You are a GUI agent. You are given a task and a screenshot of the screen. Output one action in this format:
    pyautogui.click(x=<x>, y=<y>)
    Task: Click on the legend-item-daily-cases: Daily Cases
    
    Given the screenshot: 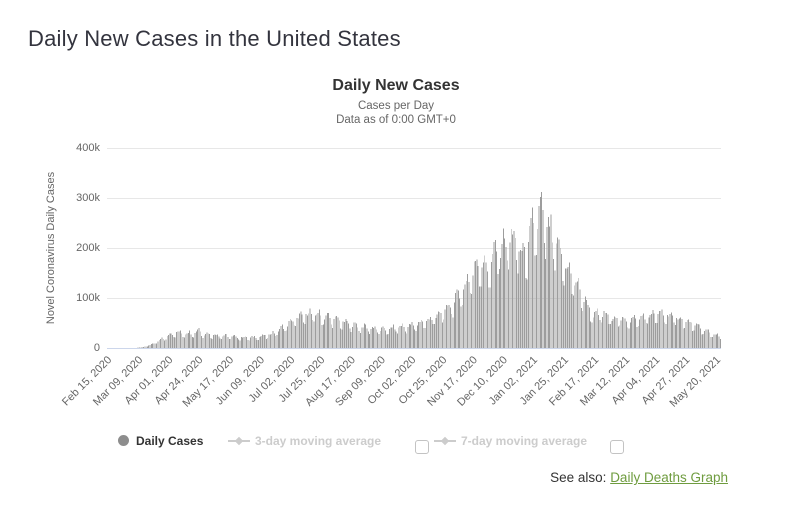 What is the action you would take?
    pyautogui.click(x=170, y=441)
    